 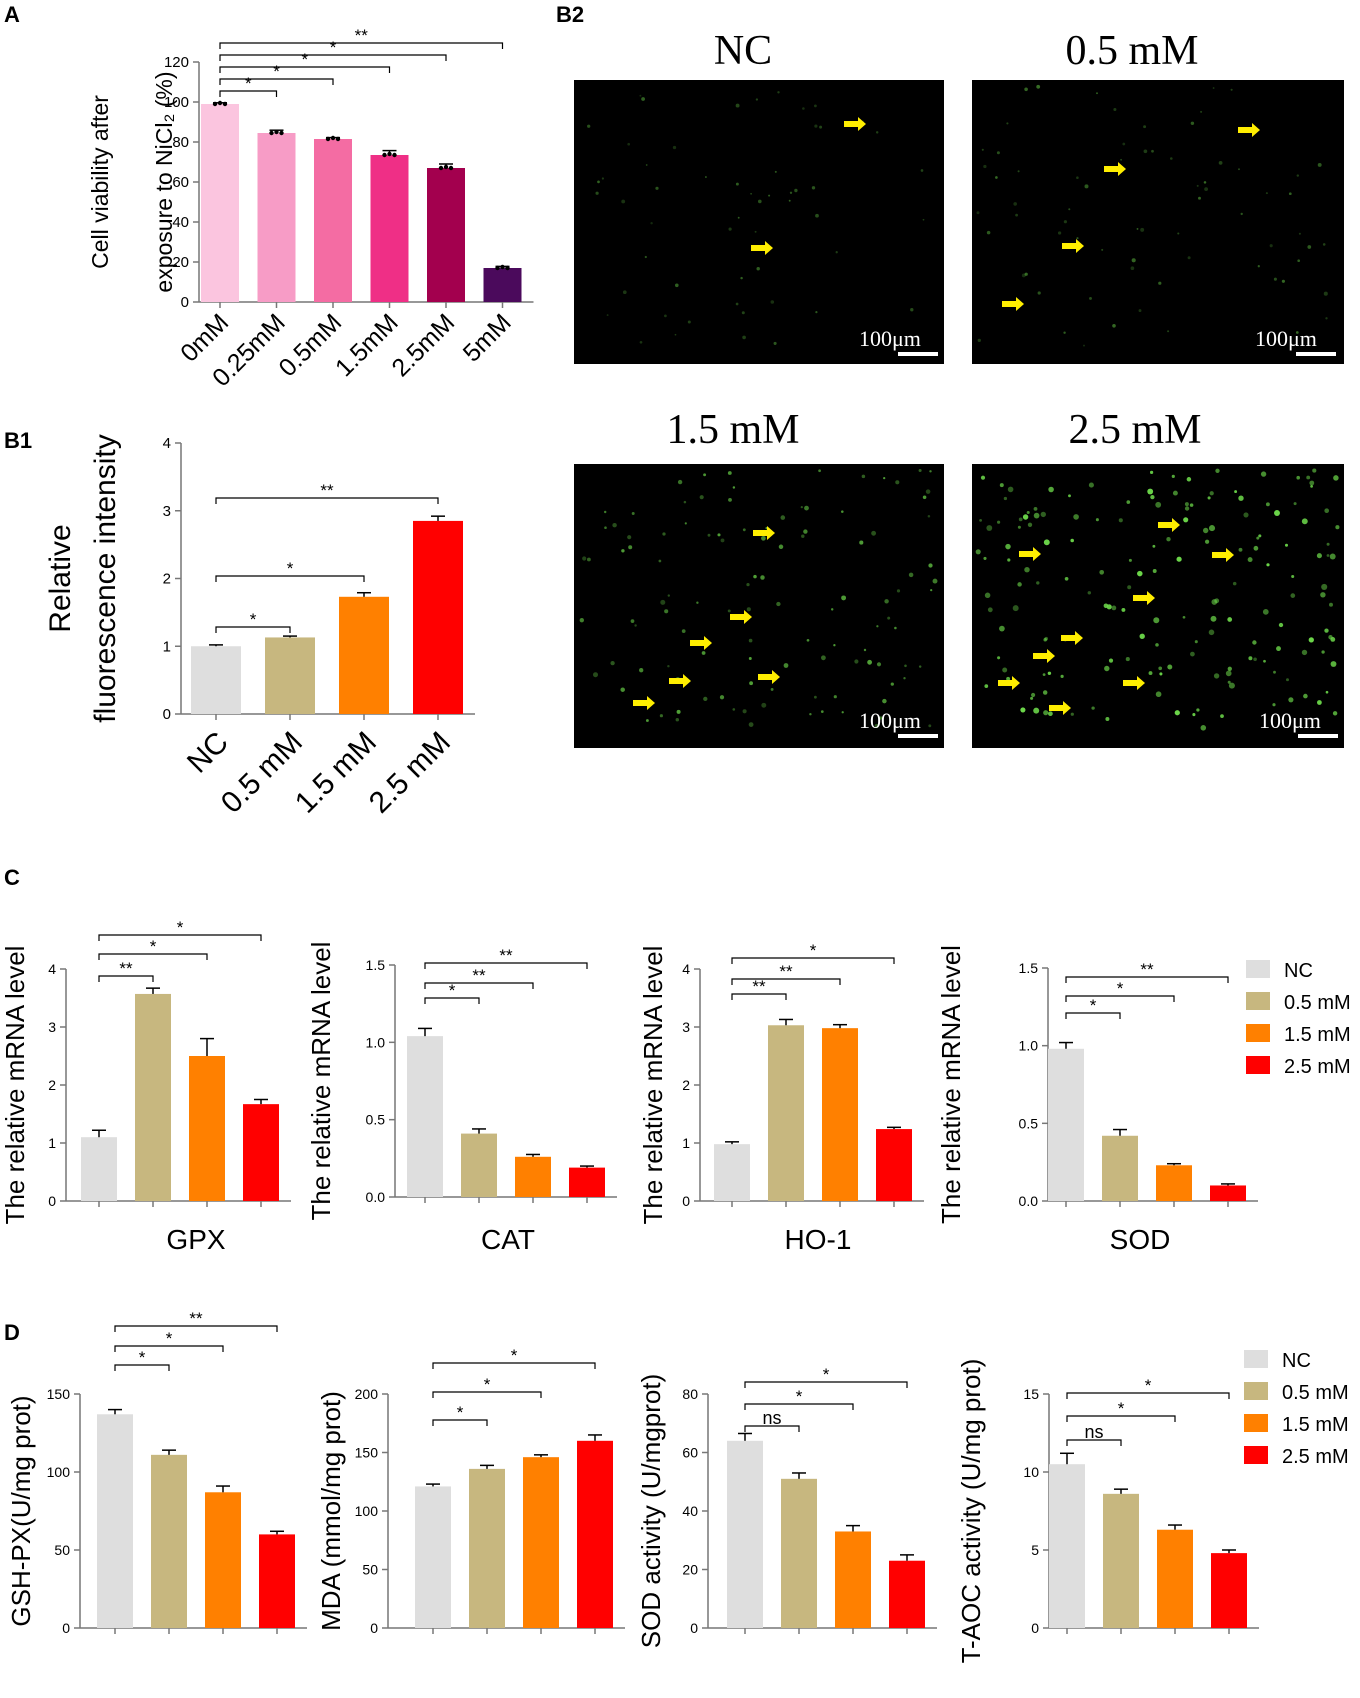 I want to click on y-tick-label: 0.5, so click(x=376, y=1120).